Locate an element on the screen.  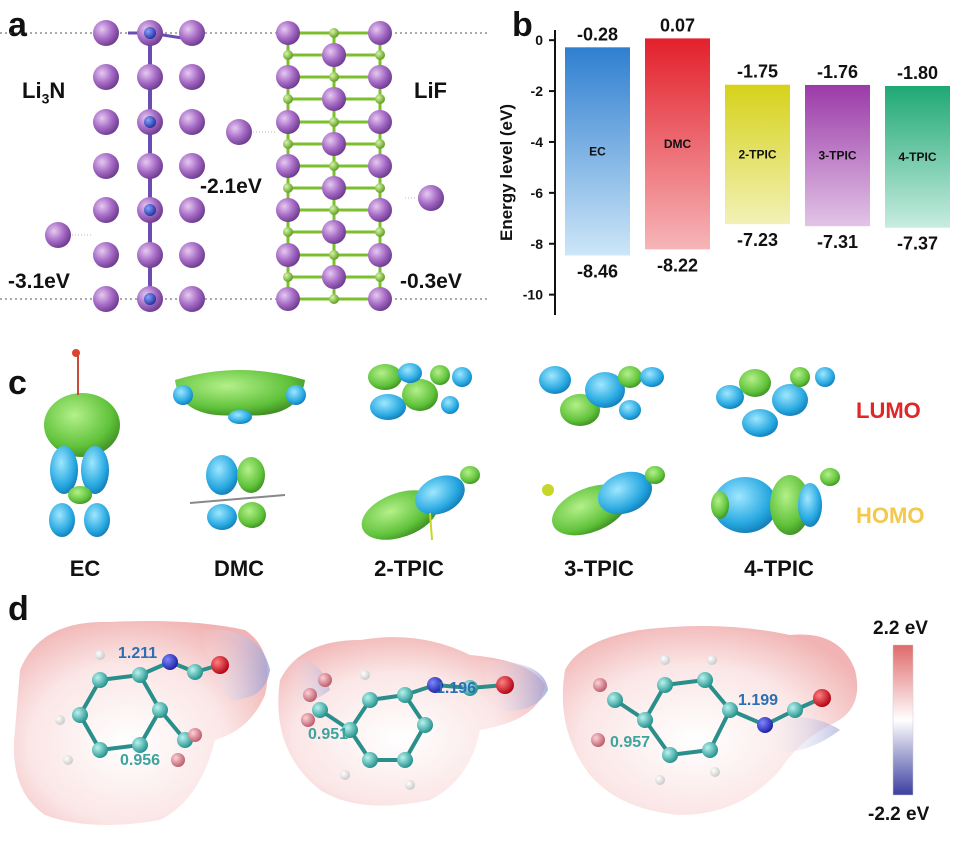
homo-value-label: -7.31 is located at coordinates (837, 242).